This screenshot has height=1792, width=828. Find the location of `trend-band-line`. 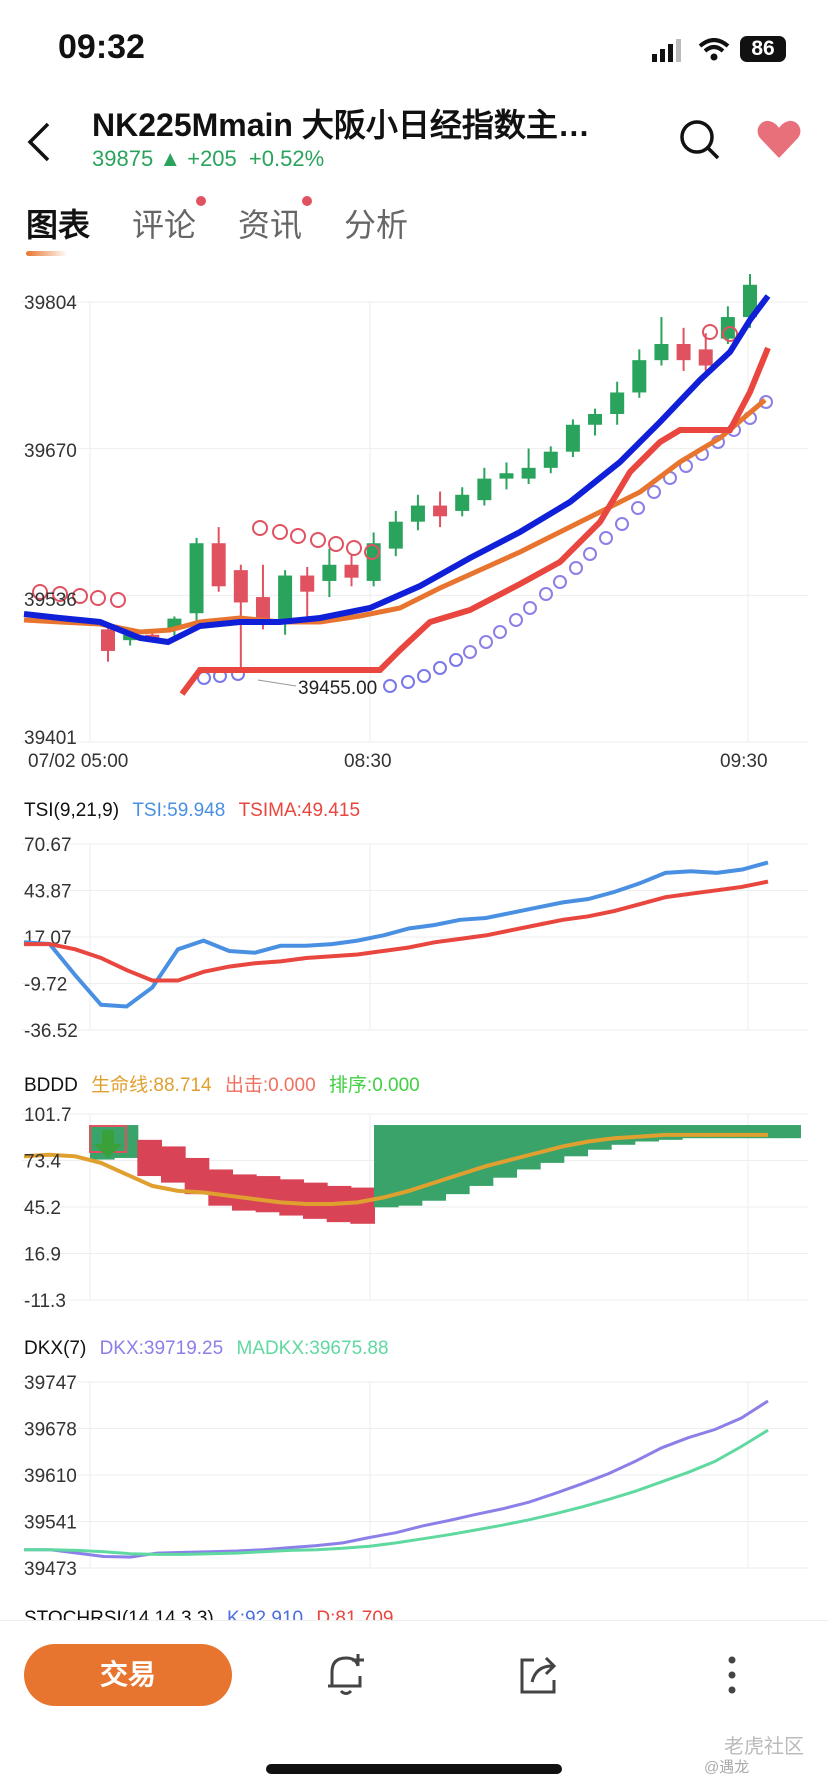

trend-band-line is located at coordinates (475, 521).